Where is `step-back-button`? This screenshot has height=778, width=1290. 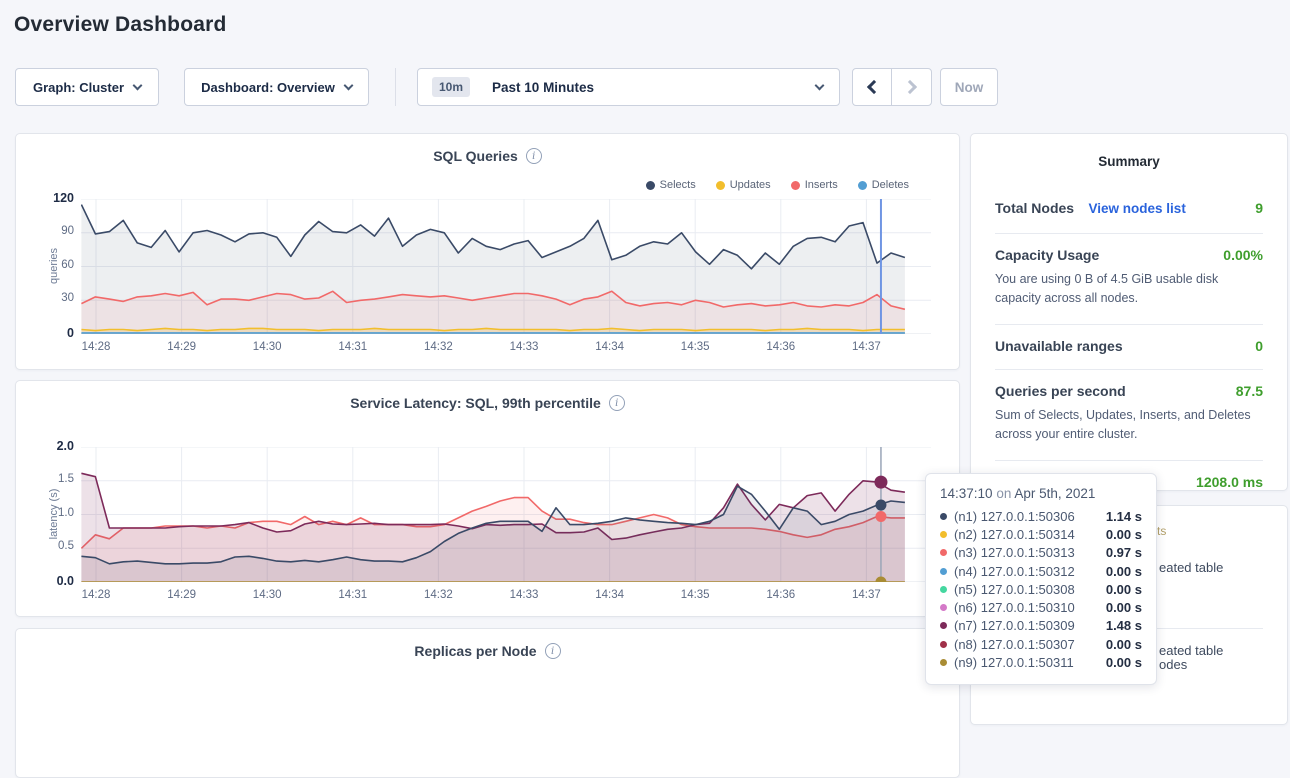 step-back-button is located at coordinates (873, 87).